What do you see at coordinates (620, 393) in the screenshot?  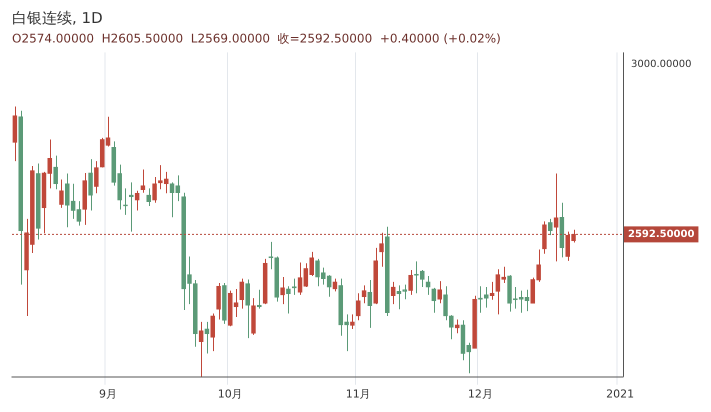 I see `x-tick-label: 2021` at bounding box center [620, 393].